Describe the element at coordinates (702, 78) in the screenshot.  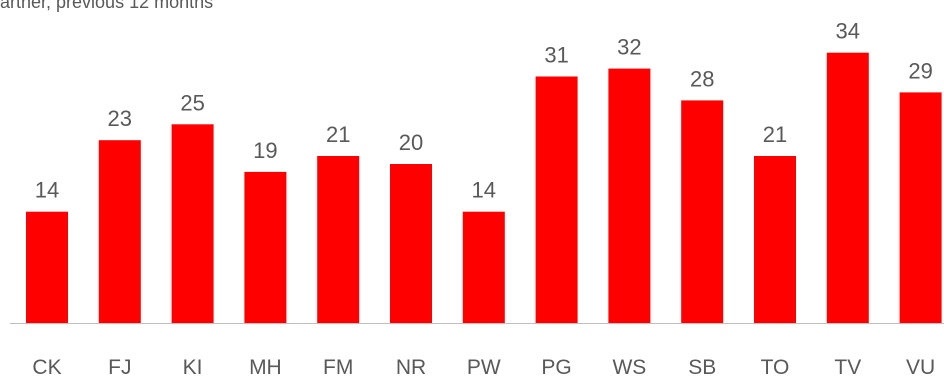
I see `value-label-sb: 28` at that location.